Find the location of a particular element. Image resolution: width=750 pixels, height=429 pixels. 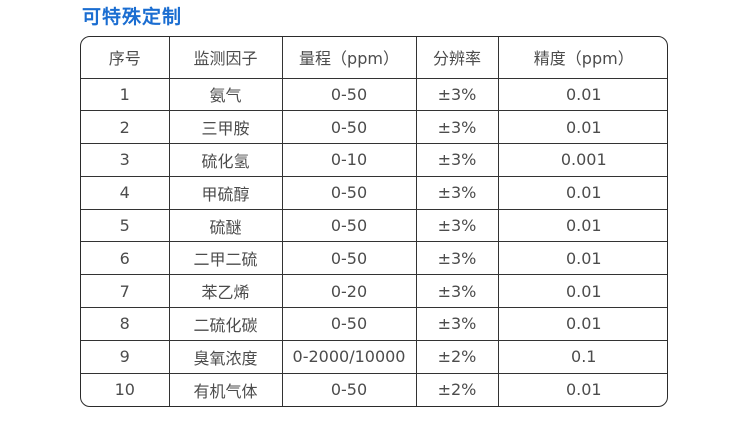

cell-factor: 硫醚 is located at coordinates (225, 225).